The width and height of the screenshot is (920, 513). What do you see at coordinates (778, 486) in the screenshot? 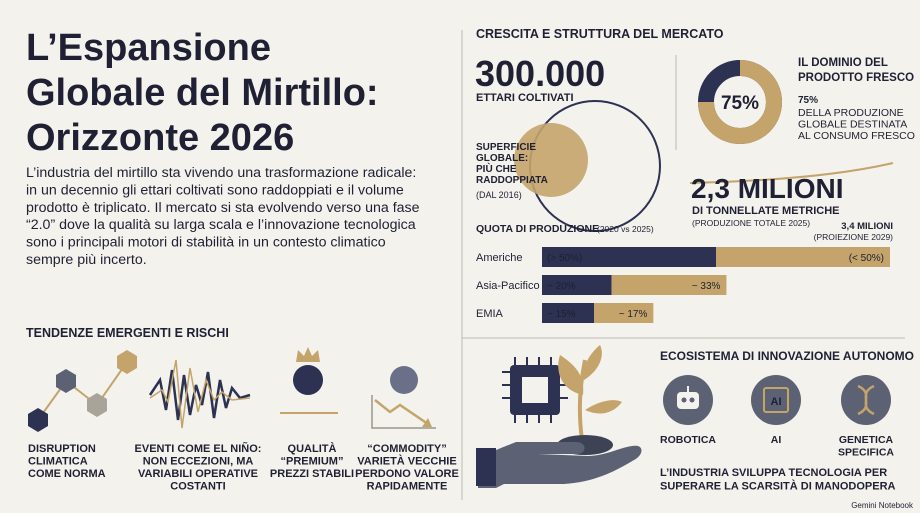
I see `innovation-caption: SUPERARE LA SCARSITÀ DI MANODOPERA` at bounding box center [778, 486].